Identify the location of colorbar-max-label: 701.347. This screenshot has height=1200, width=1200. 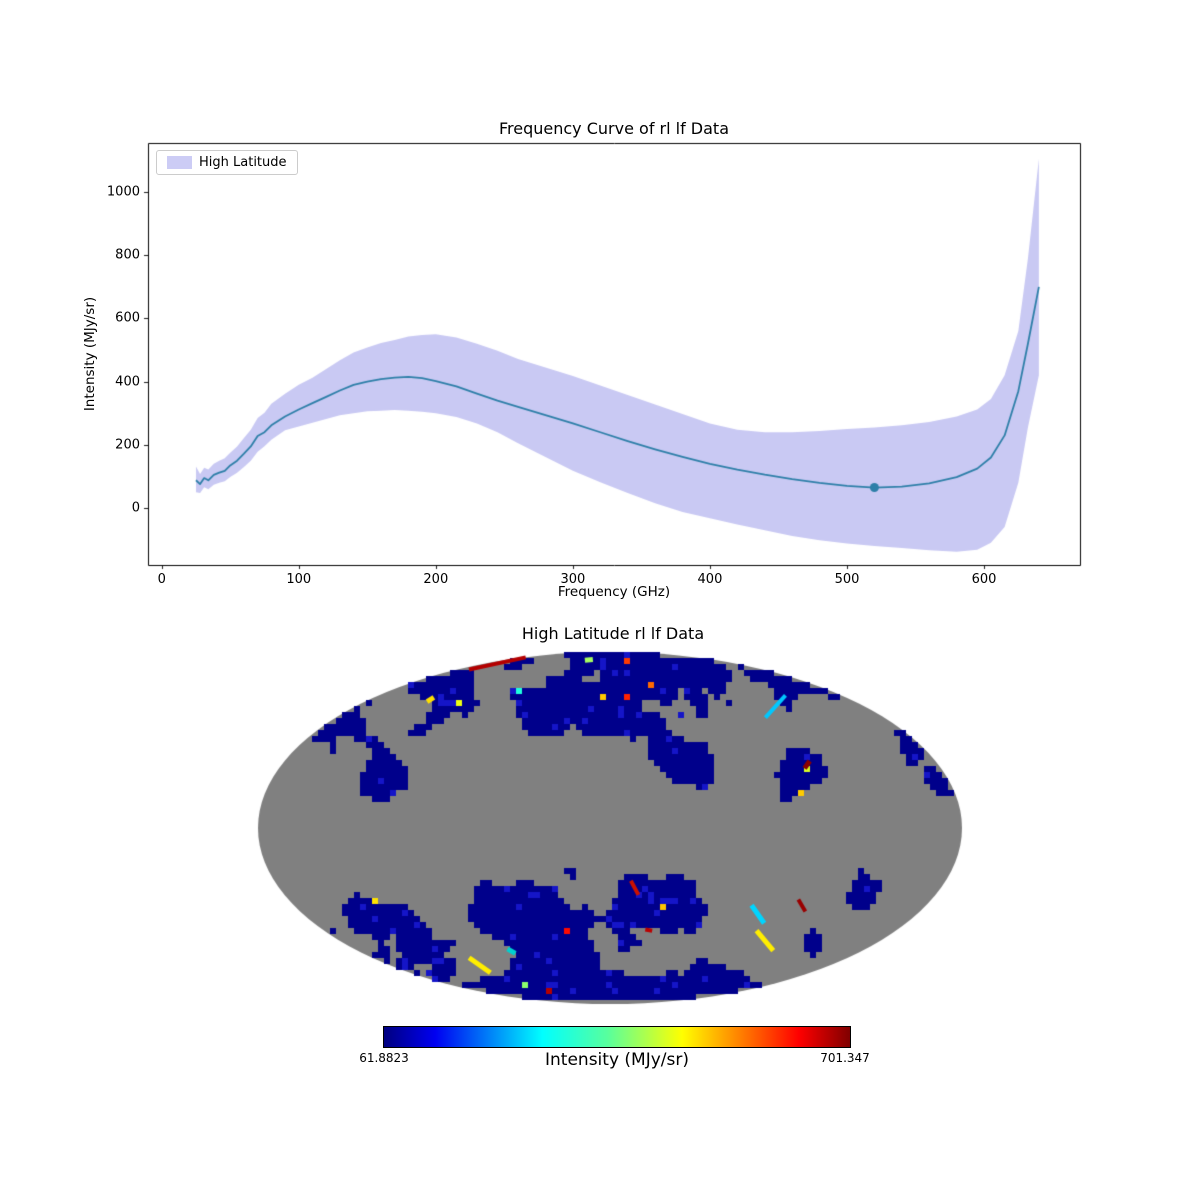
(845, 1058).